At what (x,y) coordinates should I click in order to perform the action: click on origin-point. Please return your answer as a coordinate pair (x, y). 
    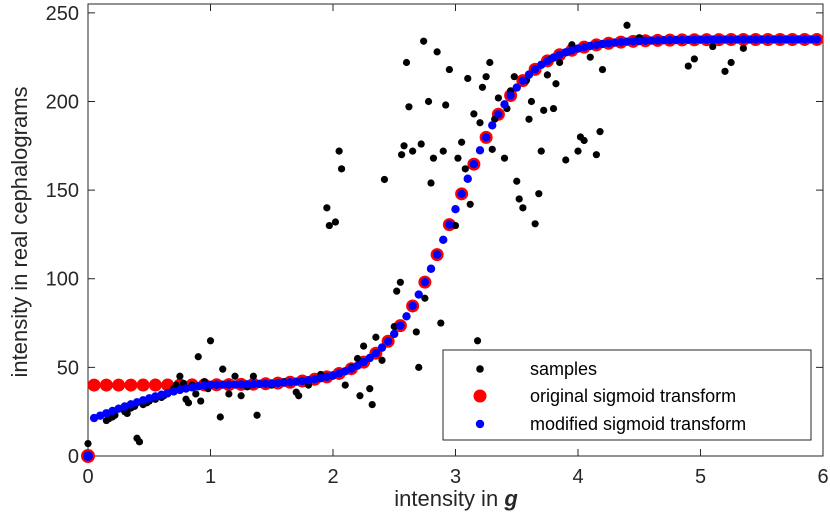
    Looking at the image, I should click on (88, 456).